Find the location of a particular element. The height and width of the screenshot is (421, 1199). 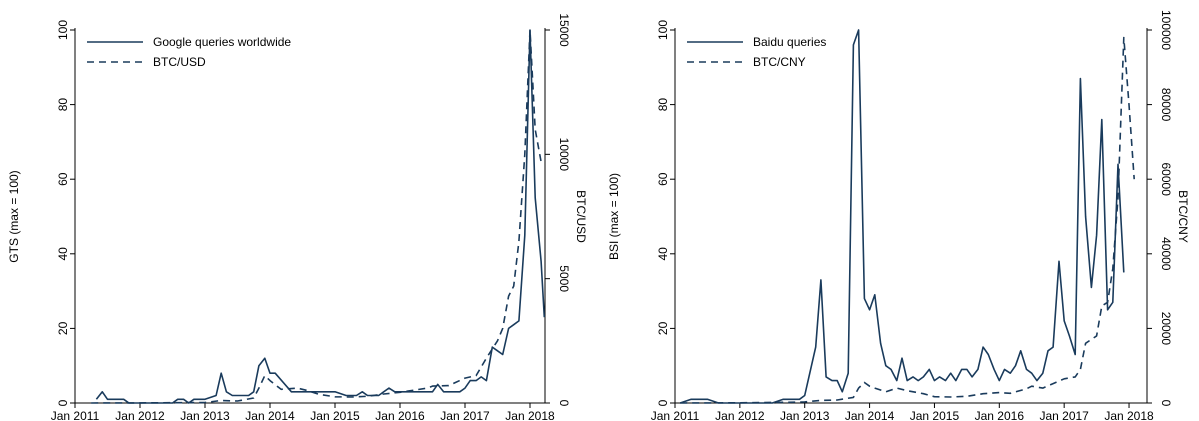

y-axis-title: BSI (max = 100) is located at coordinates (614, 216).